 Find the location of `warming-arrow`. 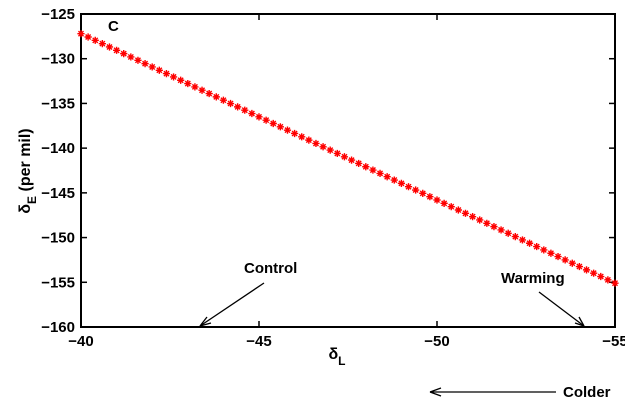

warming-arrow is located at coordinates (561, 309).